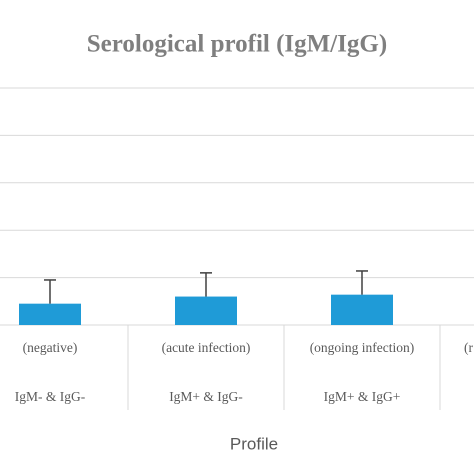  I want to click on x-tick-label: (negative), so click(50, 347).